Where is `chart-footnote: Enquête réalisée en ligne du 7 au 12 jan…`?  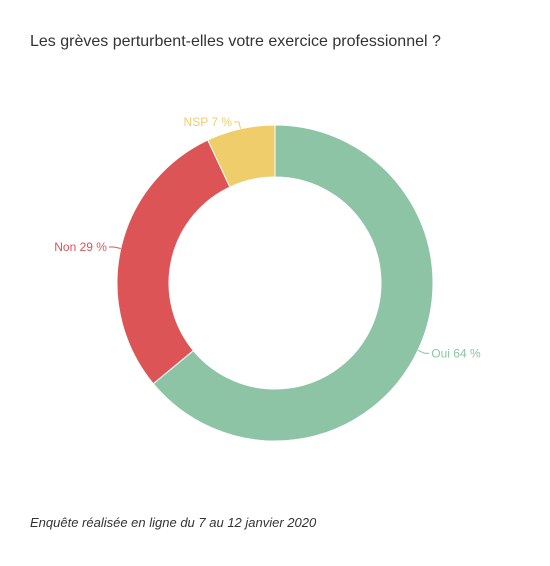 chart-footnote: Enquête réalisée en ligne du 7 au 12 jan… is located at coordinates (173, 522).